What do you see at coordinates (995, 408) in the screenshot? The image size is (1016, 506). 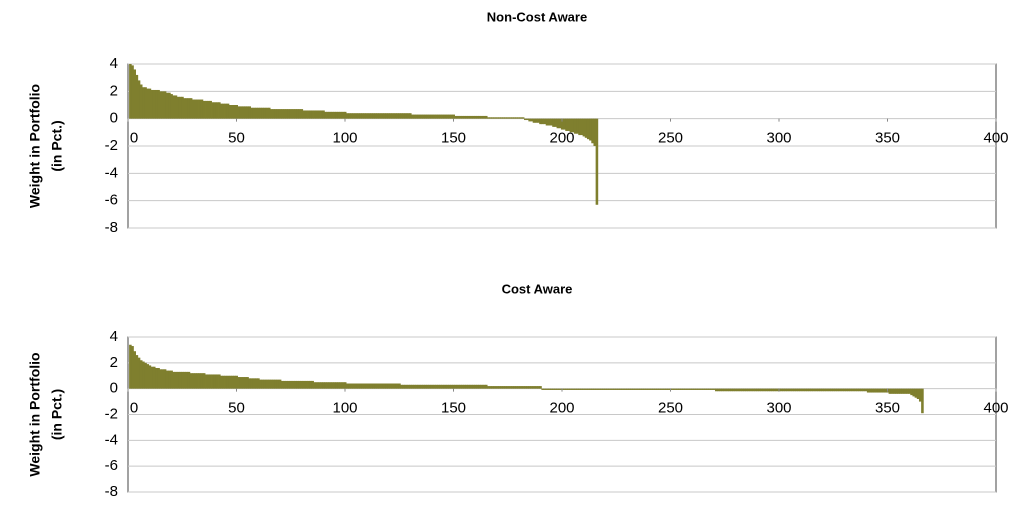 I see `x-tick-label: 400` at bounding box center [995, 408].